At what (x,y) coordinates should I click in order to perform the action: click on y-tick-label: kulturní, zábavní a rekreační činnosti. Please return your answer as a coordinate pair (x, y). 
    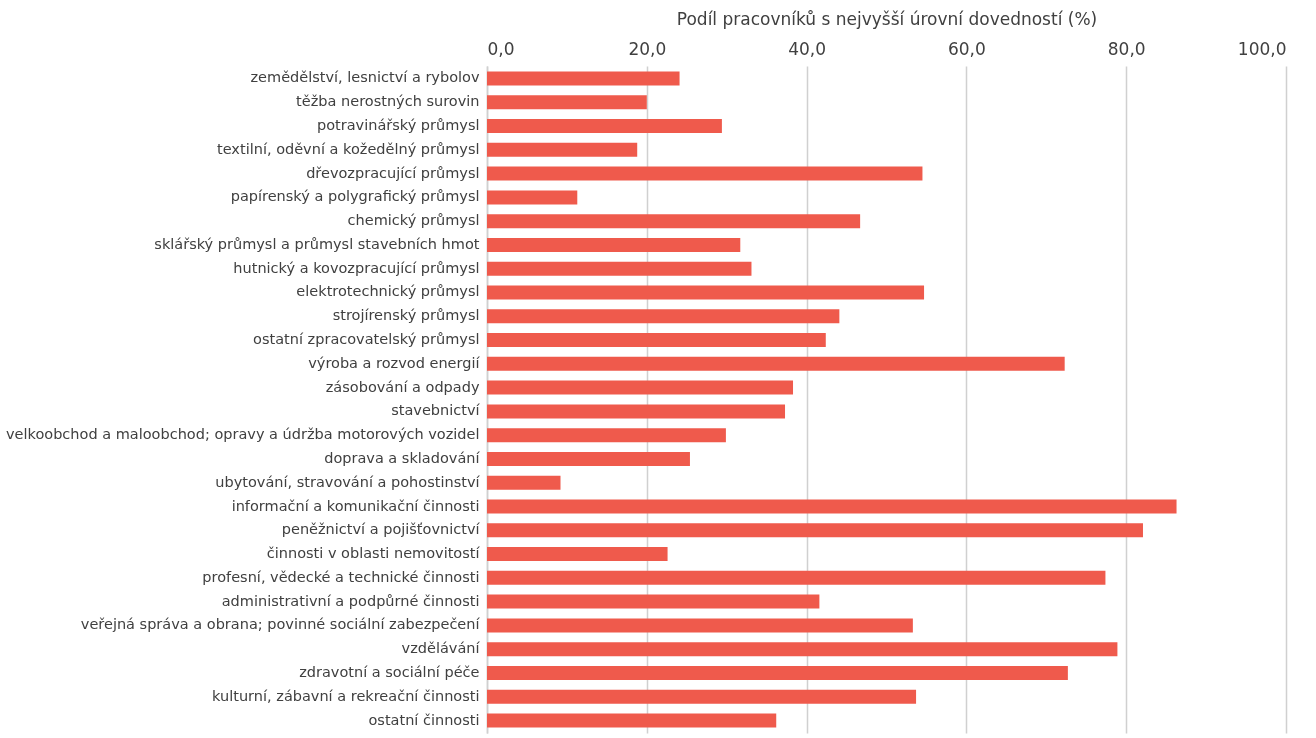
    Looking at the image, I should click on (346, 695).